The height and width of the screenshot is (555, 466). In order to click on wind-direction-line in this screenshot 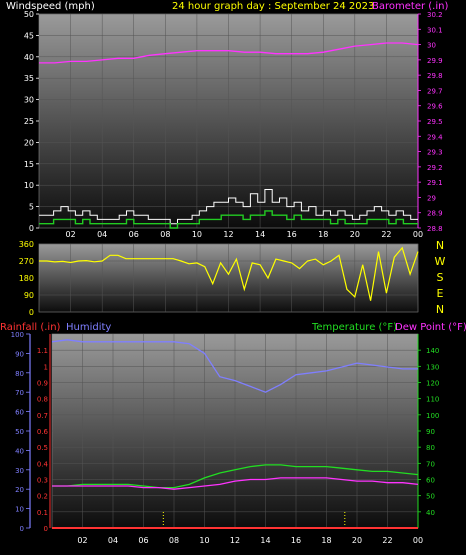, I will do `click(229, 273)`.